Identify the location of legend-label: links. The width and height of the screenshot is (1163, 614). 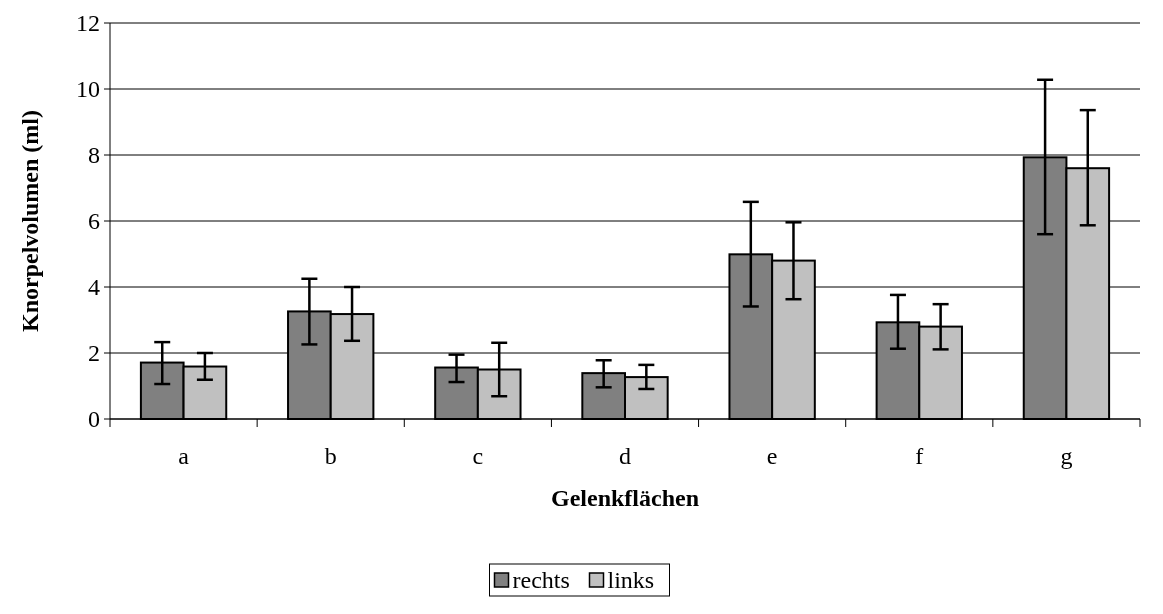
(631, 580).